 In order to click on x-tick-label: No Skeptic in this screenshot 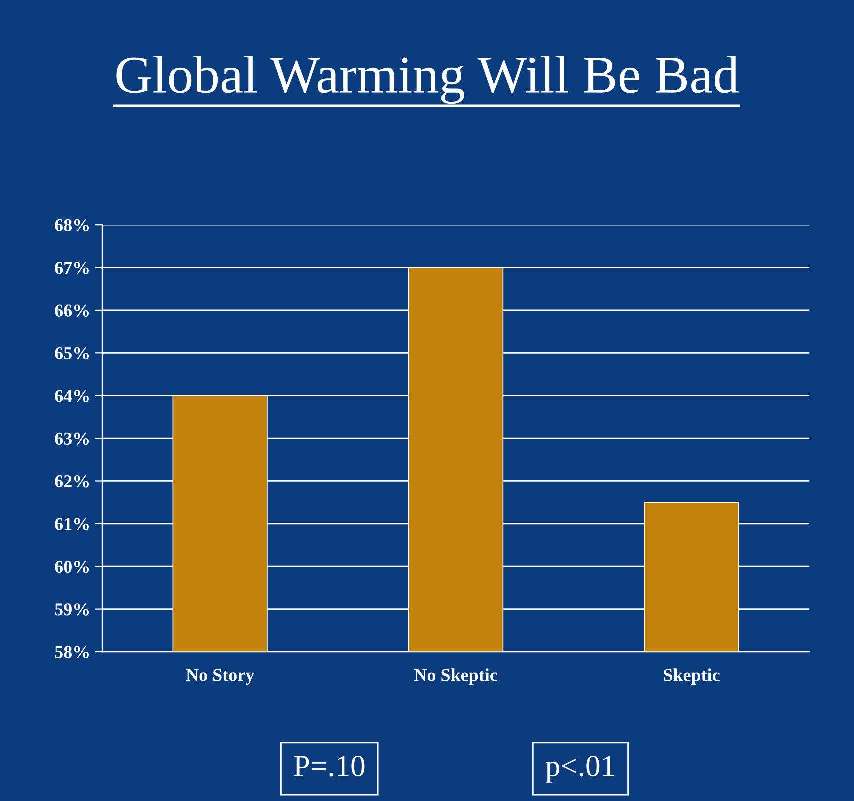, I will do `click(456, 677)`.